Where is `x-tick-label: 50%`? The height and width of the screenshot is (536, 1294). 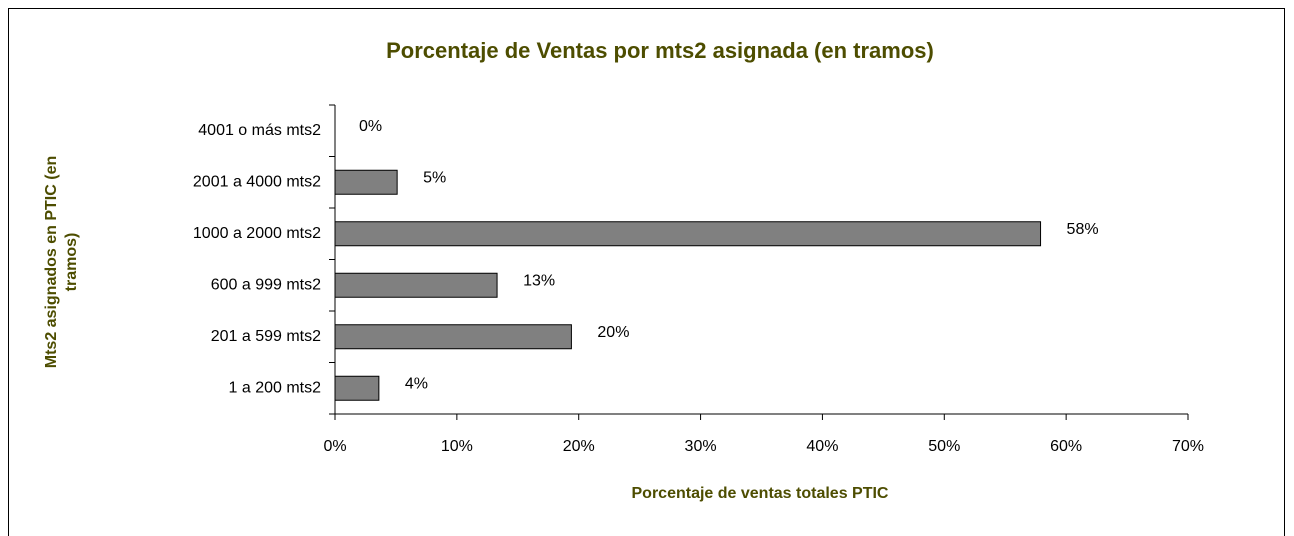
x-tick-label: 50% is located at coordinates (944, 446).